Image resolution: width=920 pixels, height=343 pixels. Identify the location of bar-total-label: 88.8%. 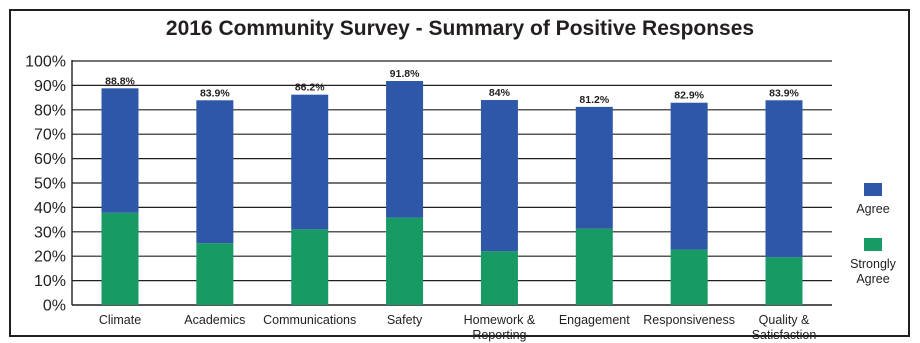
(120, 81).